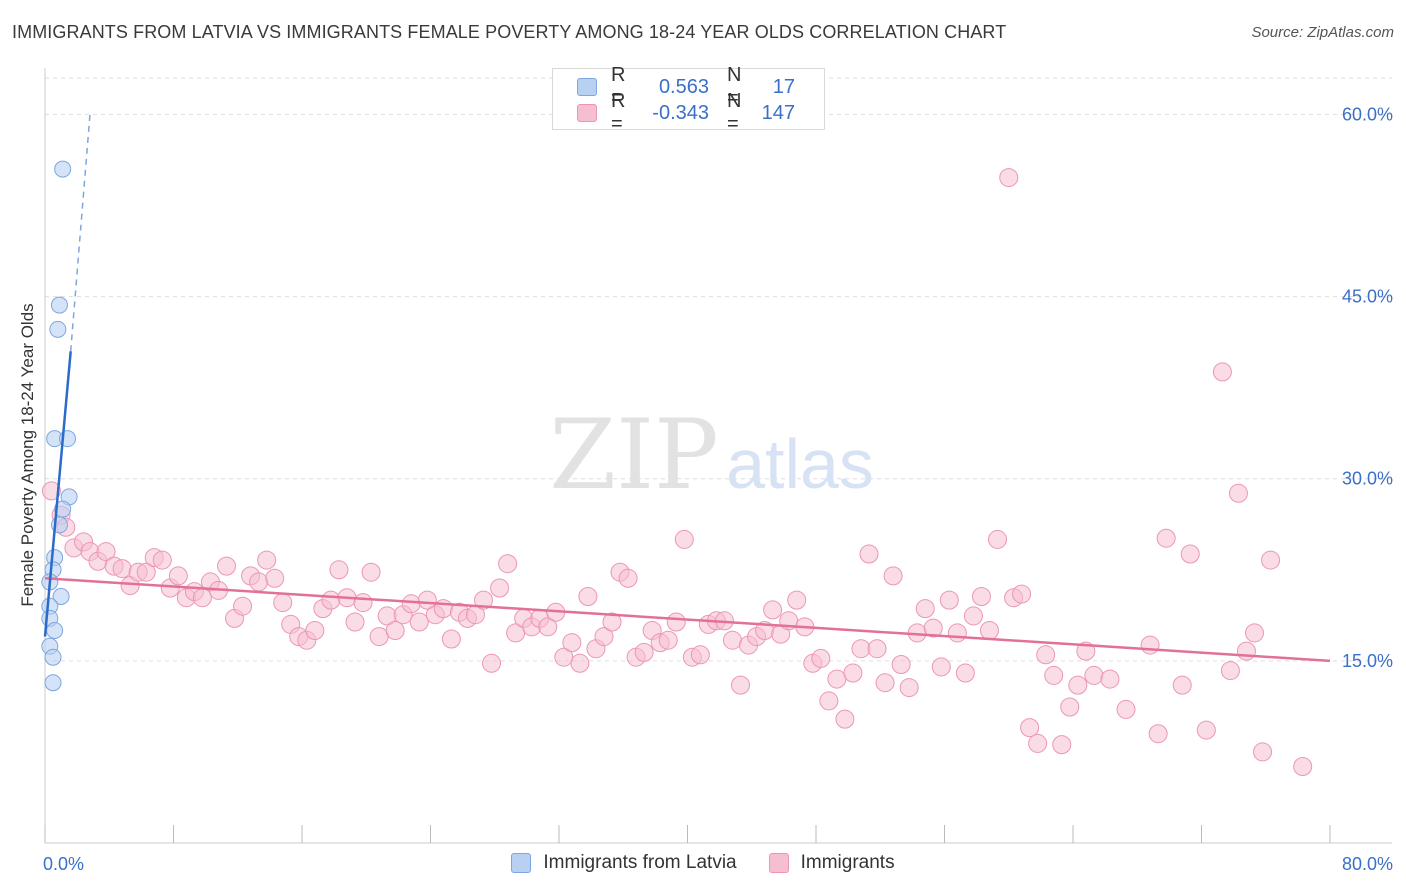 This screenshot has width=1406, height=892. Describe the element at coordinates (800, 464) in the screenshot. I see `watermark-atlas: atlas` at that location.